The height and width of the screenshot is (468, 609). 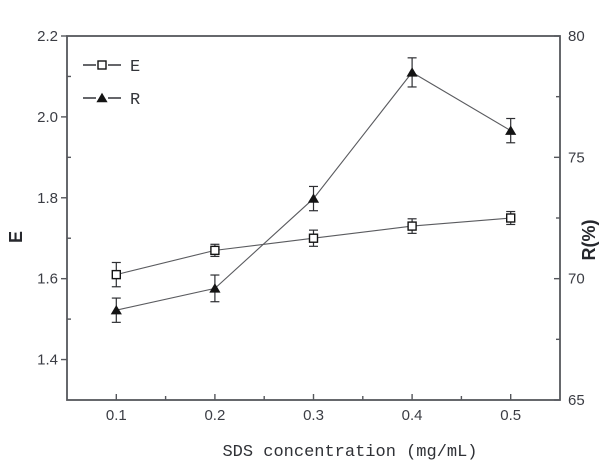 I want to click on right-tick-label: 75, so click(x=576, y=157).